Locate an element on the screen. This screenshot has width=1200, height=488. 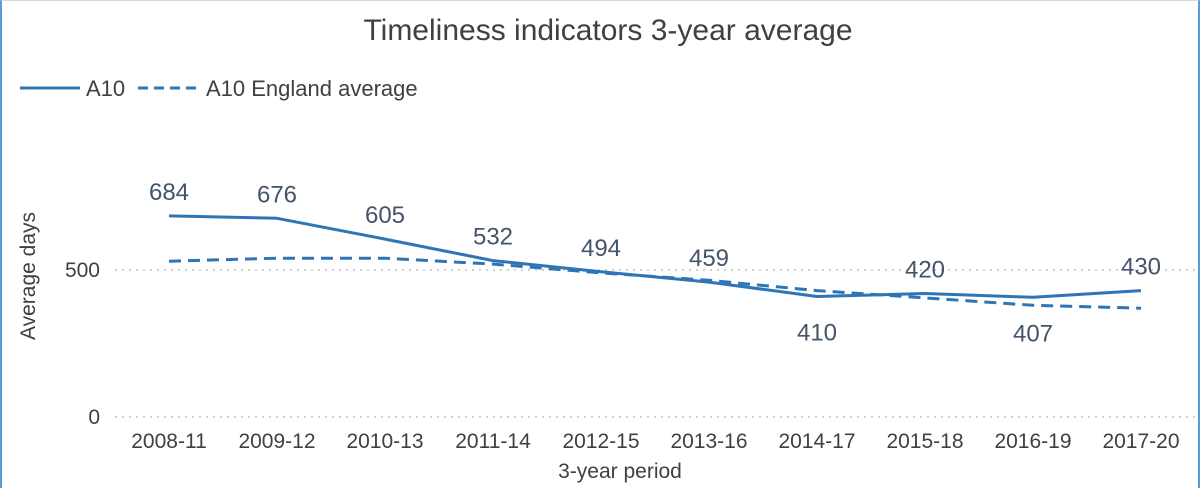
x-tick-label: 2010-13 is located at coordinates (384, 441).